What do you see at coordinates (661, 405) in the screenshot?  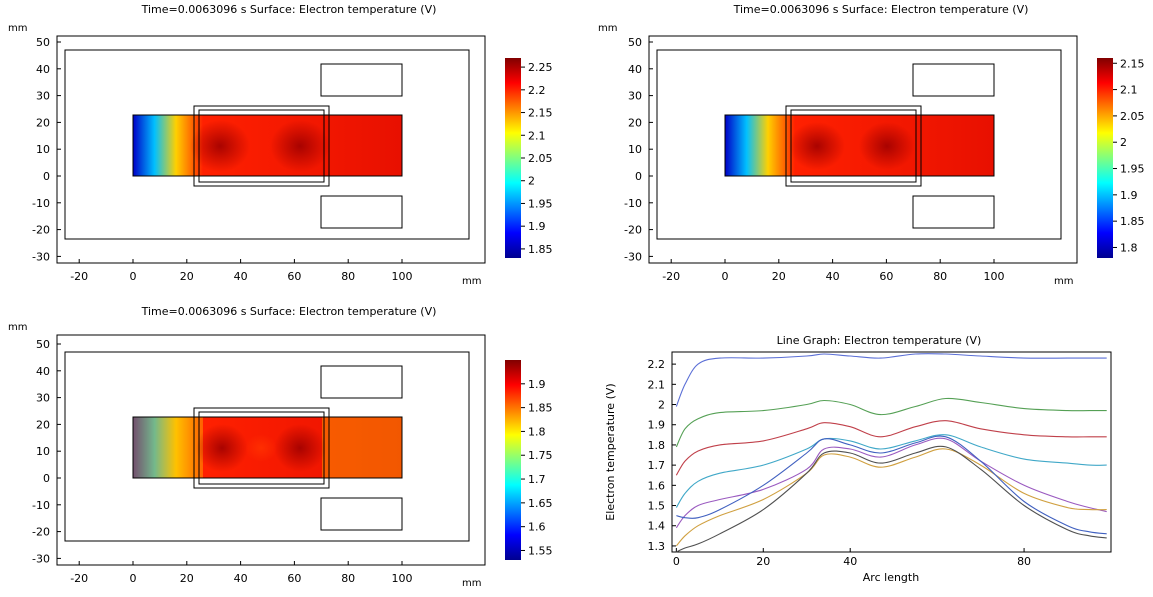 I see `y-tick-label: 2` at bounding box center [661, 405].